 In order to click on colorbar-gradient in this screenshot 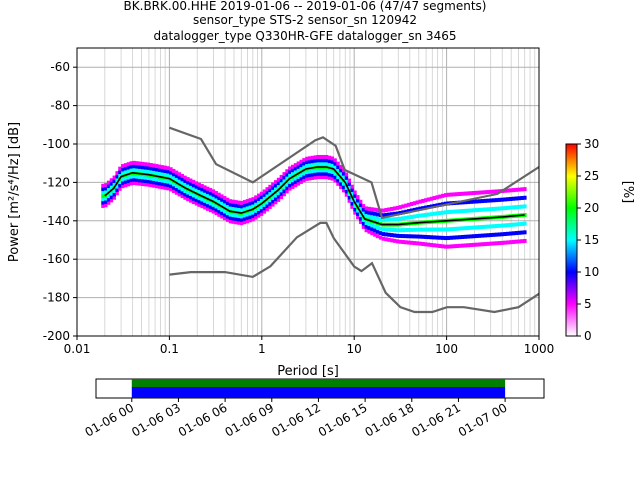, I will do `click(571, 240)`.